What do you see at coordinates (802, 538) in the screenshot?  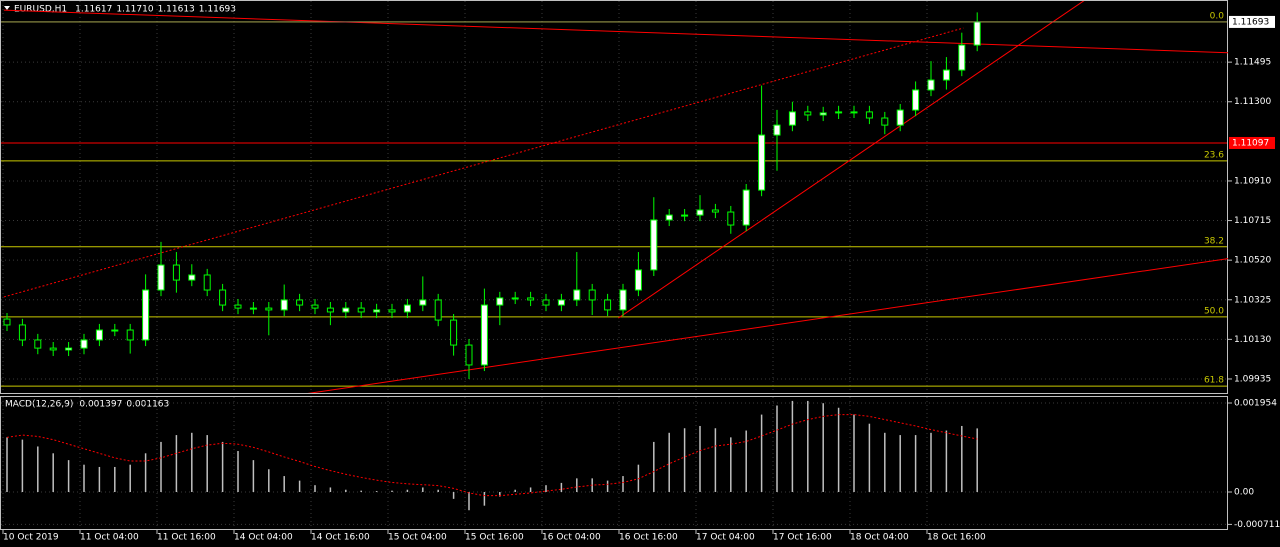 I see `x-tick-label: 17 Oct 16:00` at bounding box center [802, 538].